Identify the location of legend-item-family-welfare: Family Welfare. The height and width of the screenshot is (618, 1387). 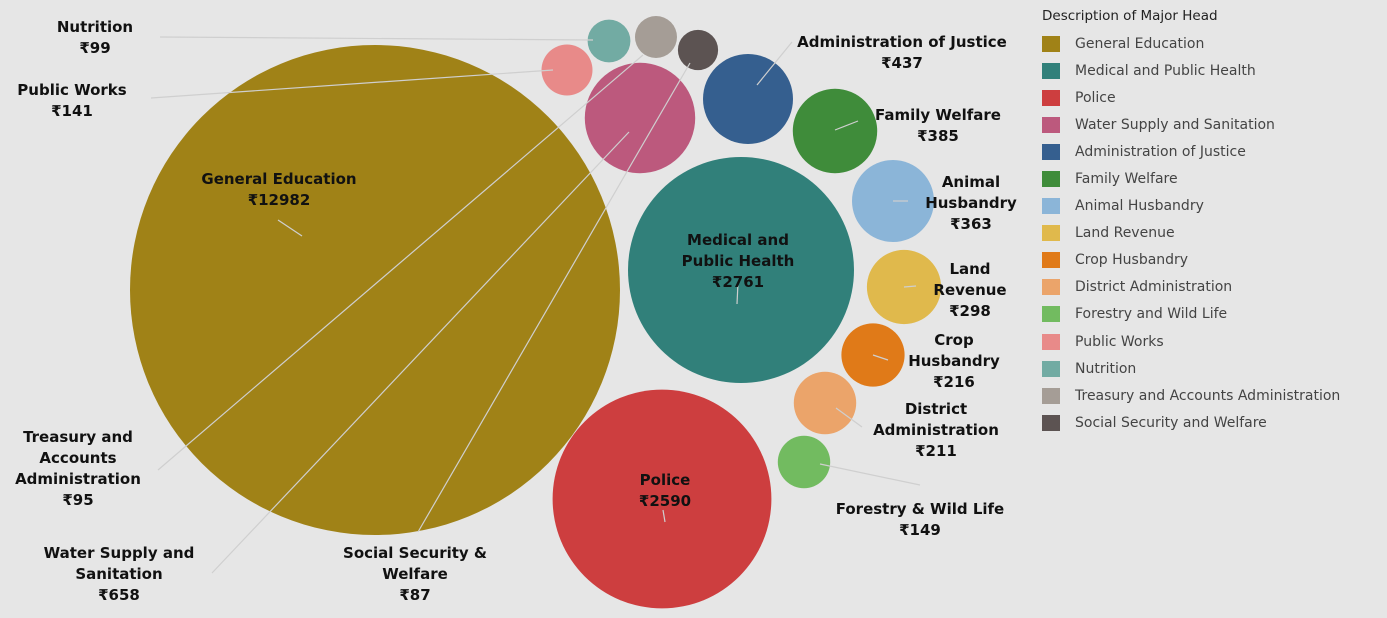
(1191, 178).